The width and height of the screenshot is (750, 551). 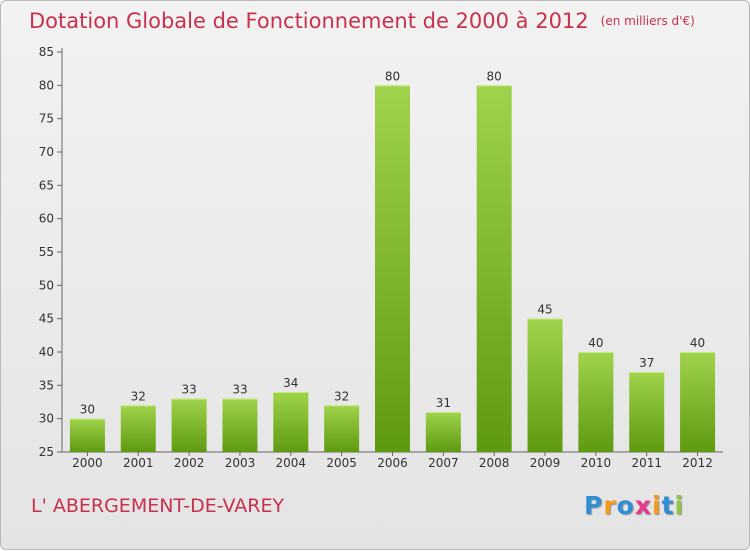 I want to click on y-tick-label: 35, so click(x=46, y=385).